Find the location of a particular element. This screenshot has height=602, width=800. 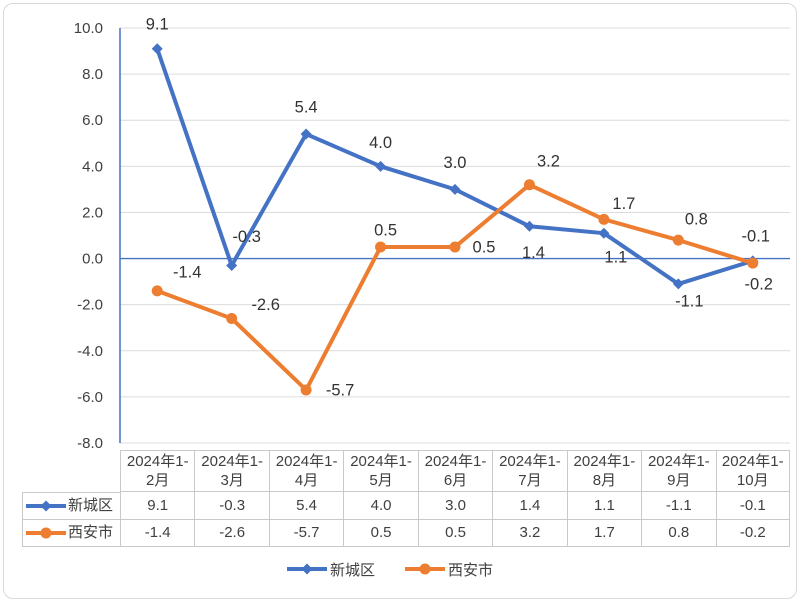

data-point-label: 1.4 is located at coordinates (533, 253).